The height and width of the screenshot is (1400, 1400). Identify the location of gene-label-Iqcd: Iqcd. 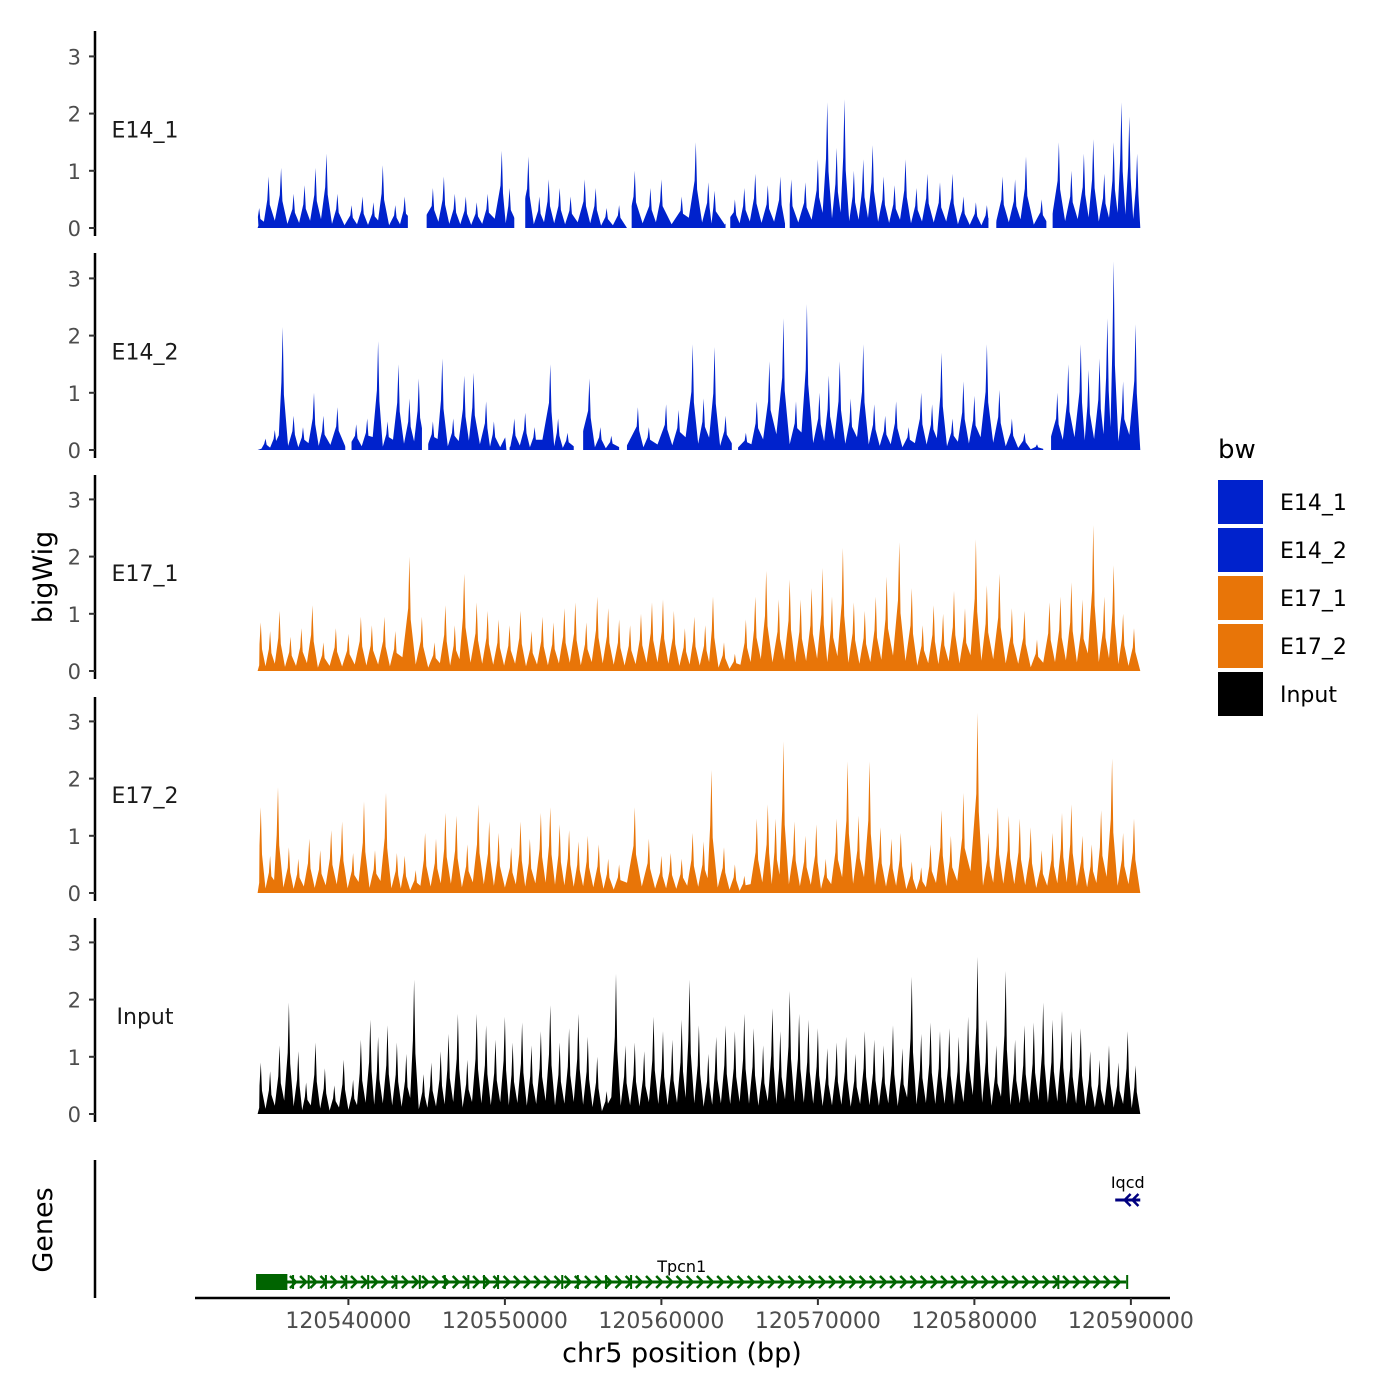
(1128, 1182).